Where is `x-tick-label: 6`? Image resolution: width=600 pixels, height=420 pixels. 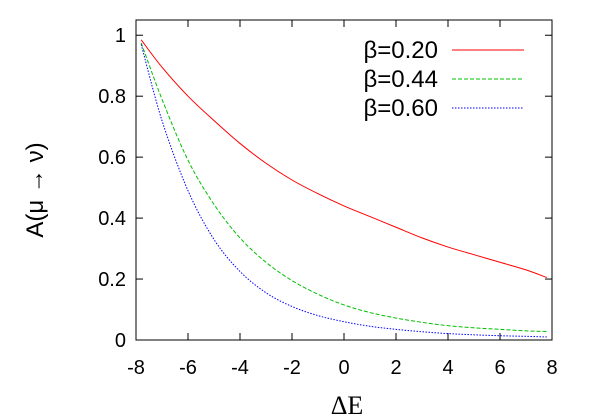
x-tick-label: 6 is located at coordinates (499, 368).